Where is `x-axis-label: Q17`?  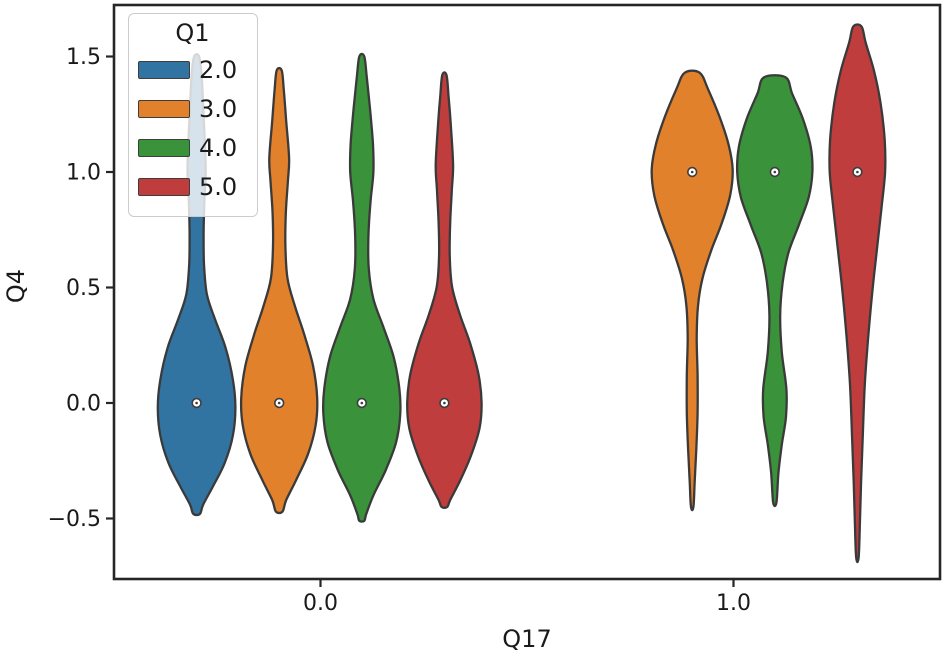 x-axis-label: Q17 is located at coordinates (527, 639).